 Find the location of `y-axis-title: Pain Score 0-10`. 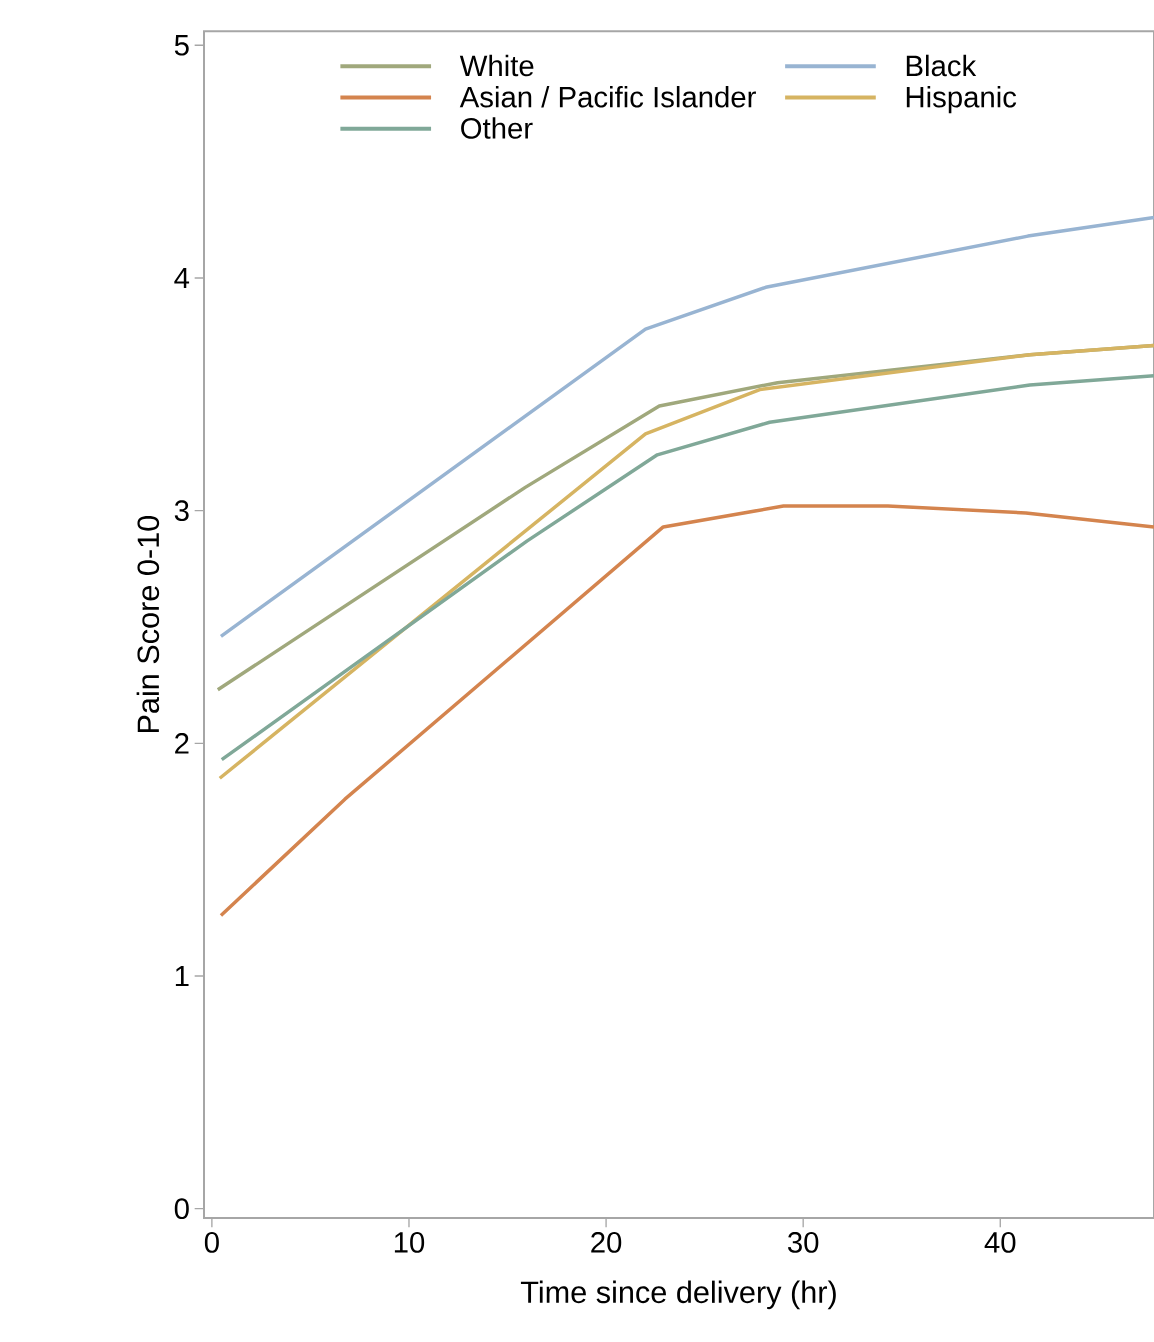

y-axis-title: Pain Score 0-10 is located at coordinates (148, 624).